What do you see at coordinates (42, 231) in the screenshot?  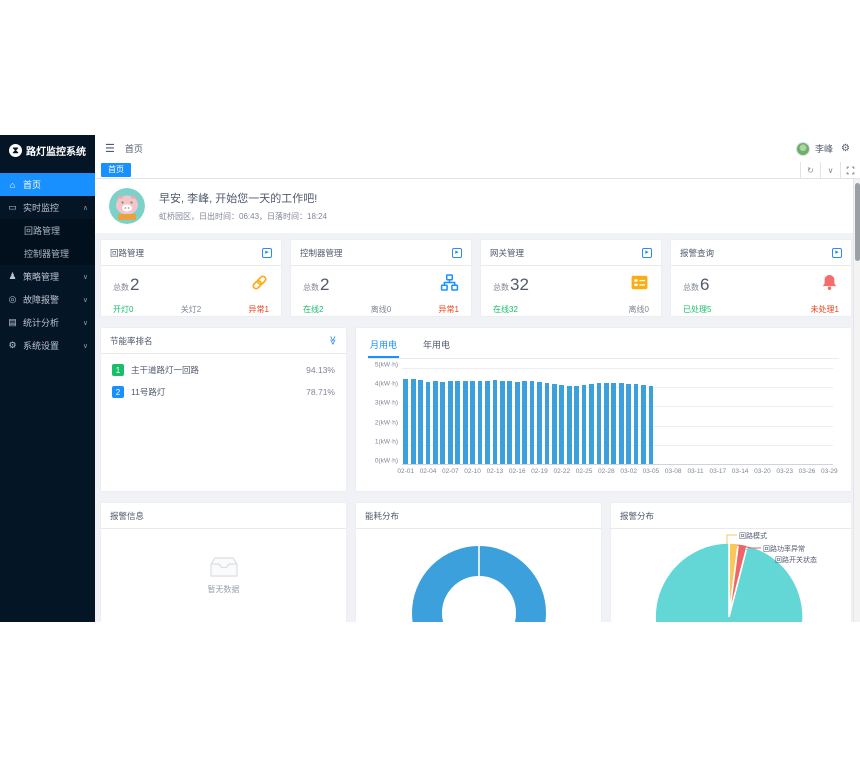 I see `sidebar-item-circuit-management: 回路管理` at bounding box center [42, 231].